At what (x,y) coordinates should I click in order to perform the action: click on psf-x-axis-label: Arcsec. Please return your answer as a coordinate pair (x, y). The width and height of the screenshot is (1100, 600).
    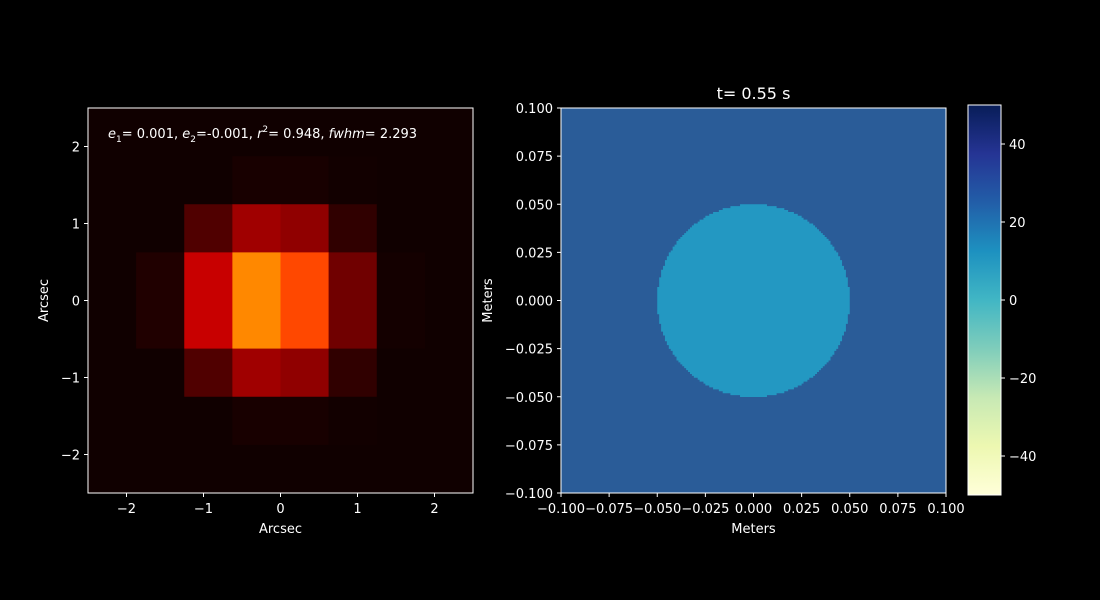
    Looking at the image, I should click on (280, 529).